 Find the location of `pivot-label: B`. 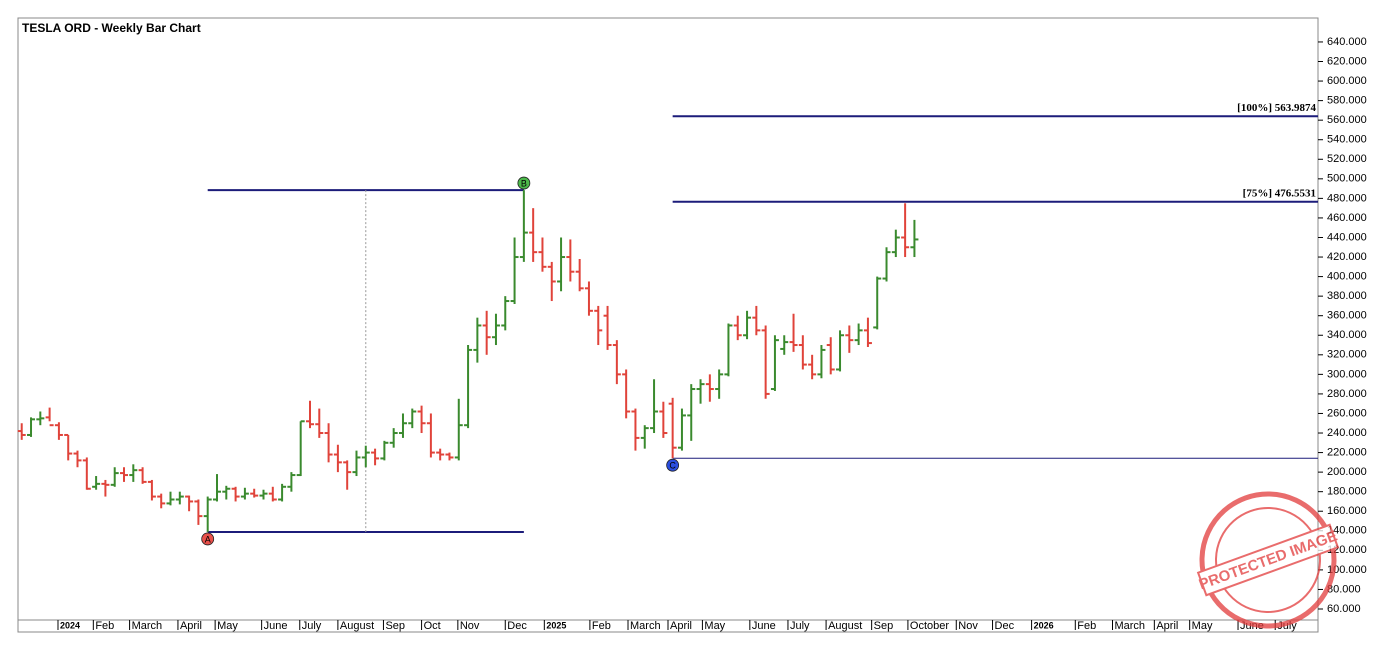

pivot-label: B is located at coordinates (524, 183).